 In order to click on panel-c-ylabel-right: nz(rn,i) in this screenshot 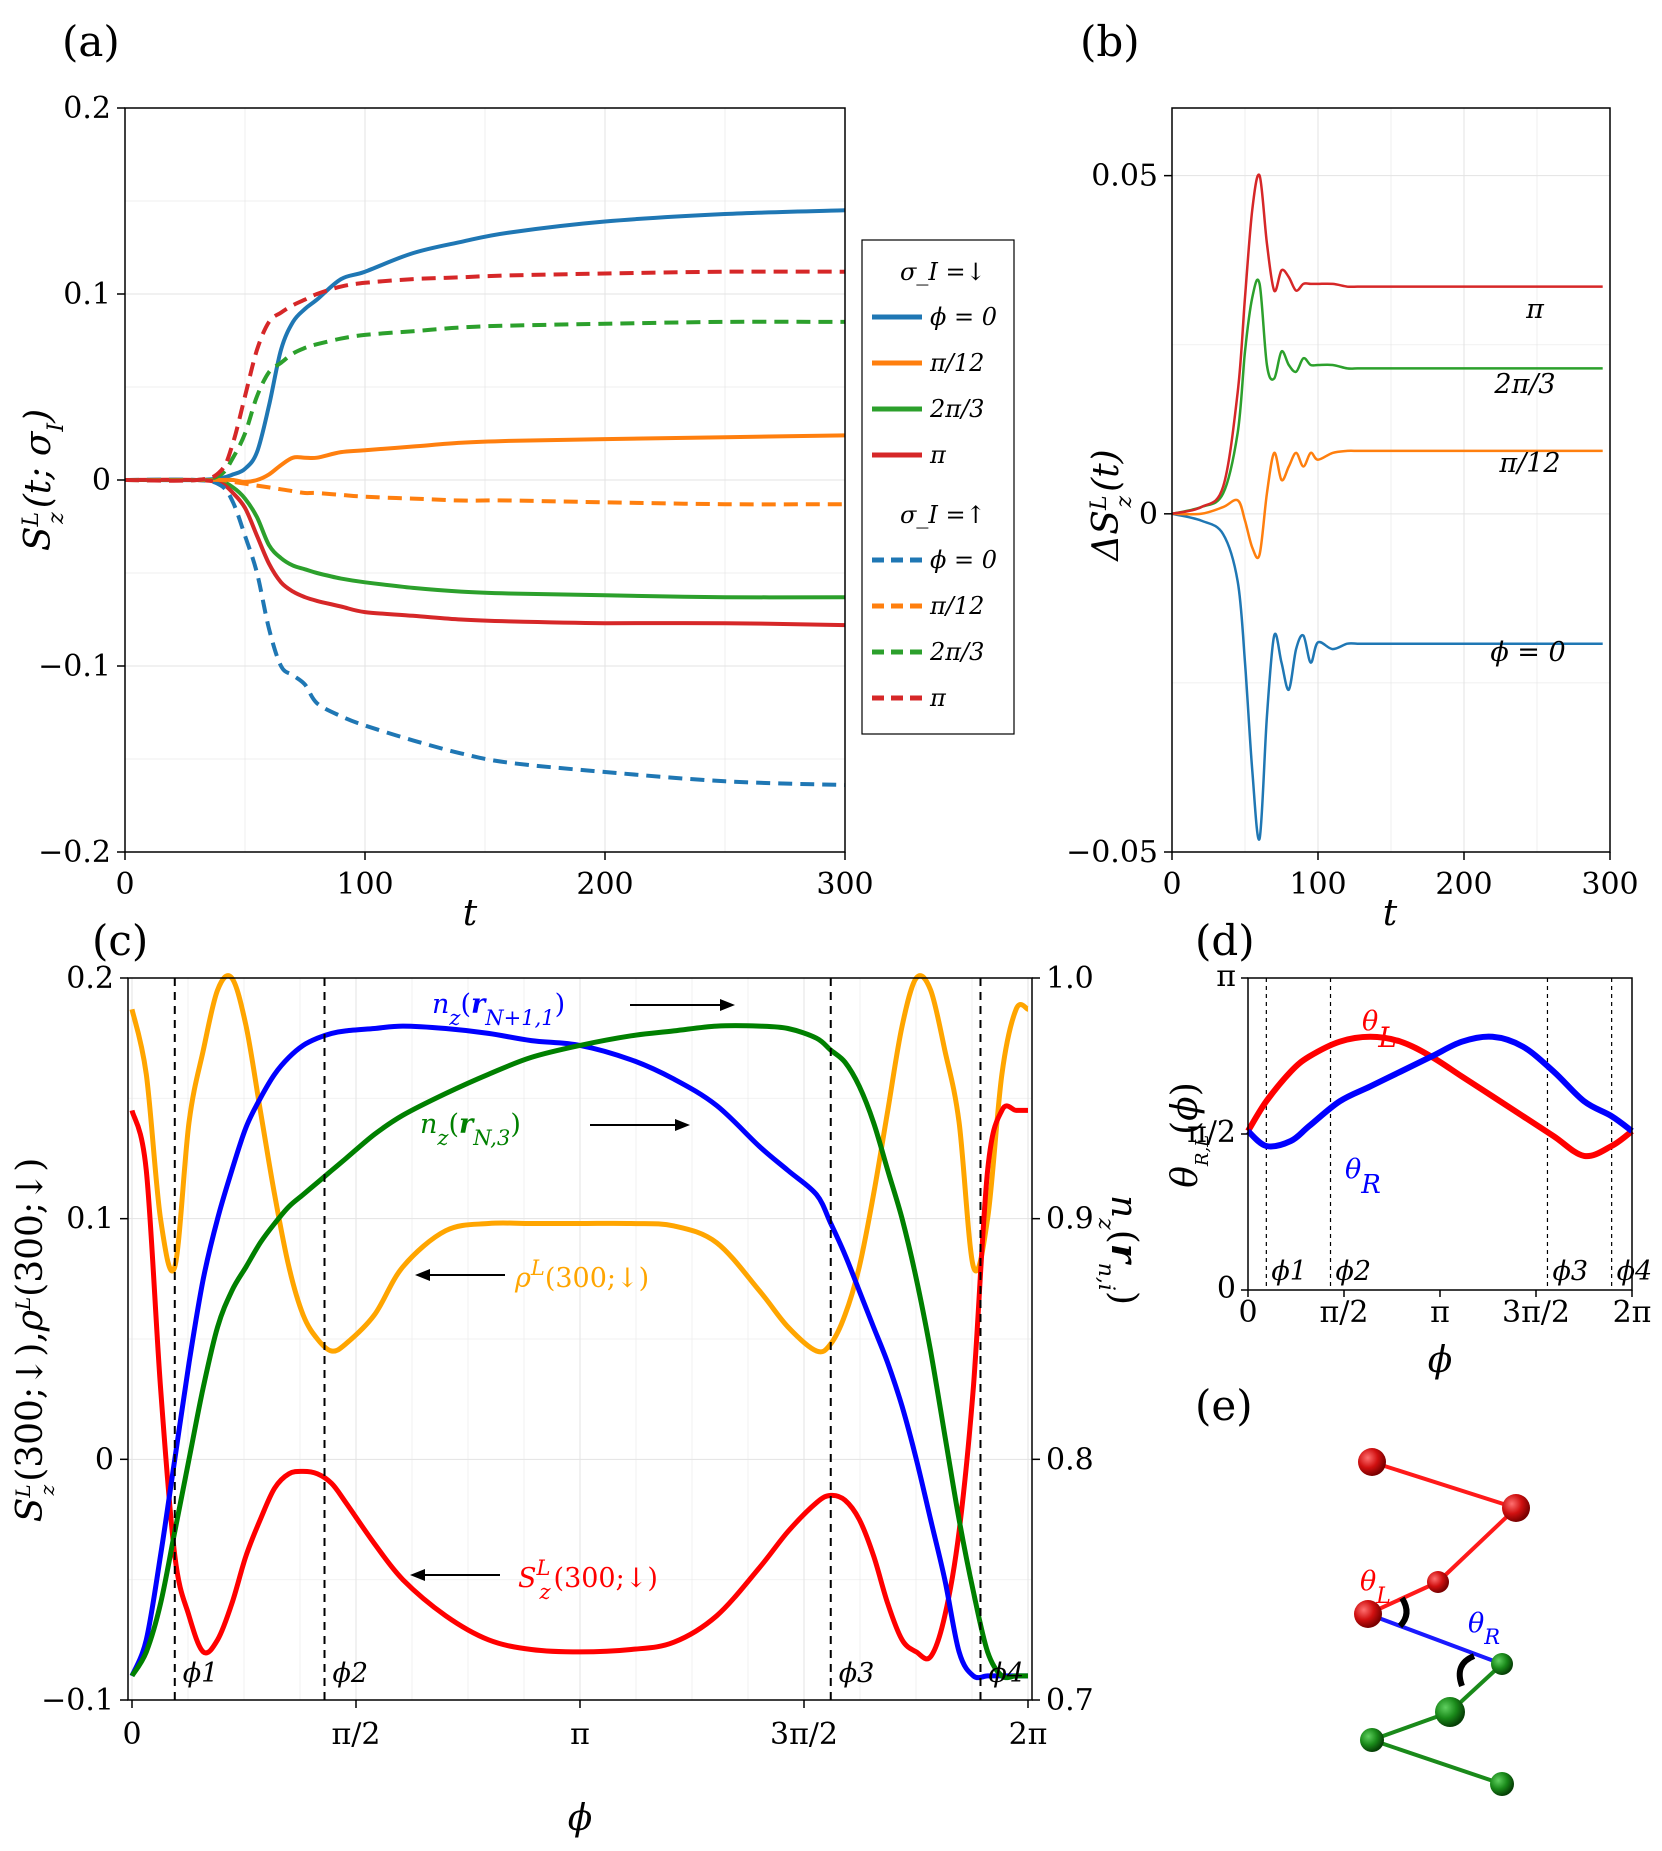, I will do `click(1120, 1250)`.